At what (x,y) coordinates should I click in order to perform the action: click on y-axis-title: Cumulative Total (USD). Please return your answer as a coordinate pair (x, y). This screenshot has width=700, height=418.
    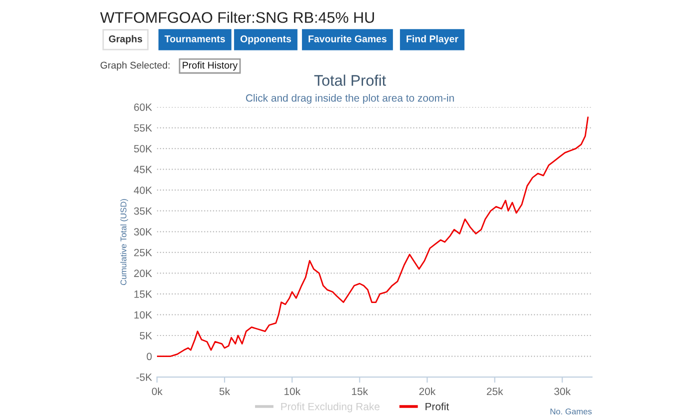
    Looking at the image, I should click on (124, 242).